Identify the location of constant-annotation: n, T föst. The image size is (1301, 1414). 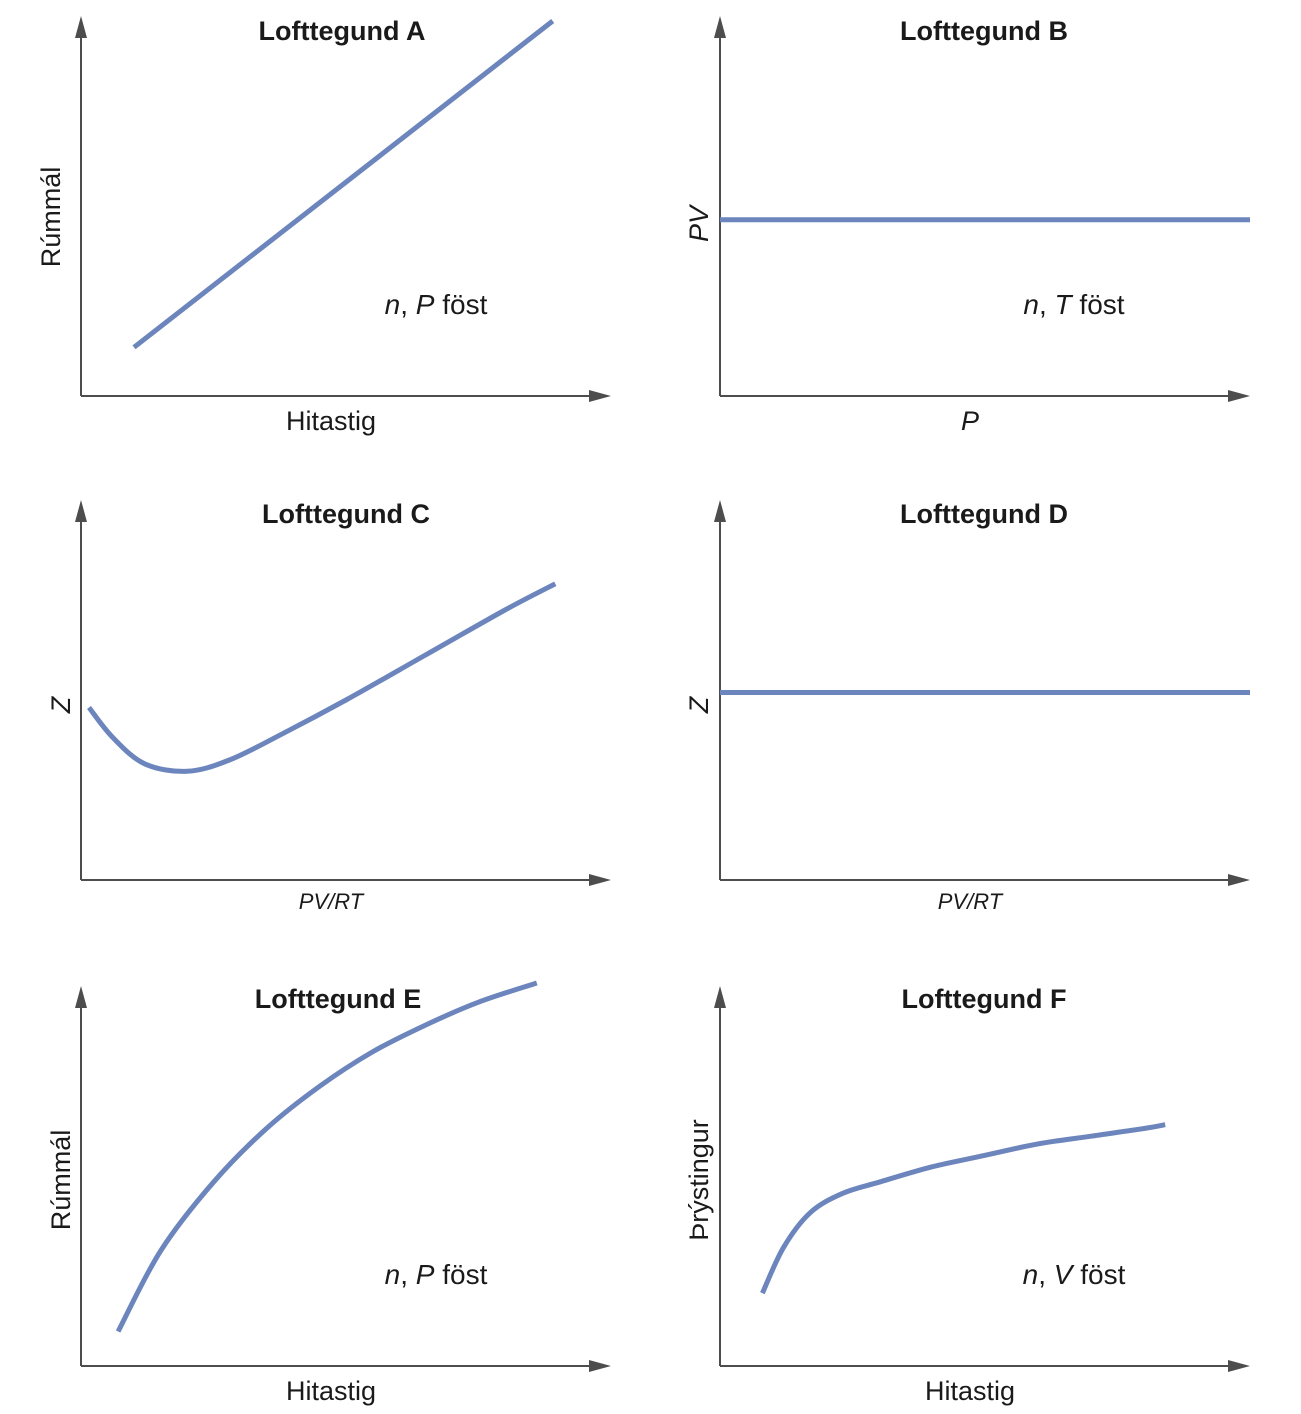
(1073, 304).